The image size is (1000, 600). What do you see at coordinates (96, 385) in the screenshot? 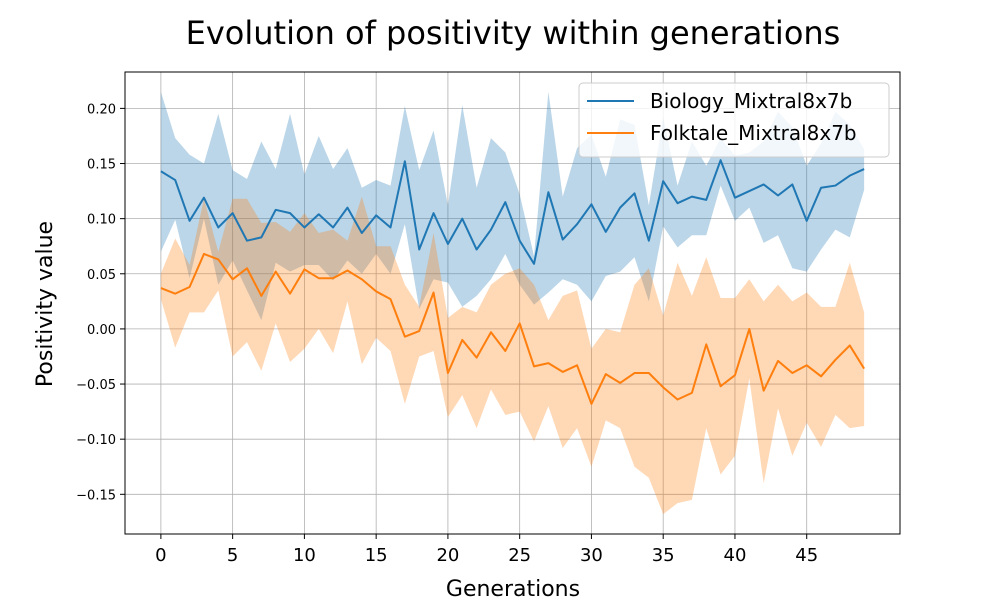
I see `y-tick-label: −0.05` at bounding box center [96, 385].